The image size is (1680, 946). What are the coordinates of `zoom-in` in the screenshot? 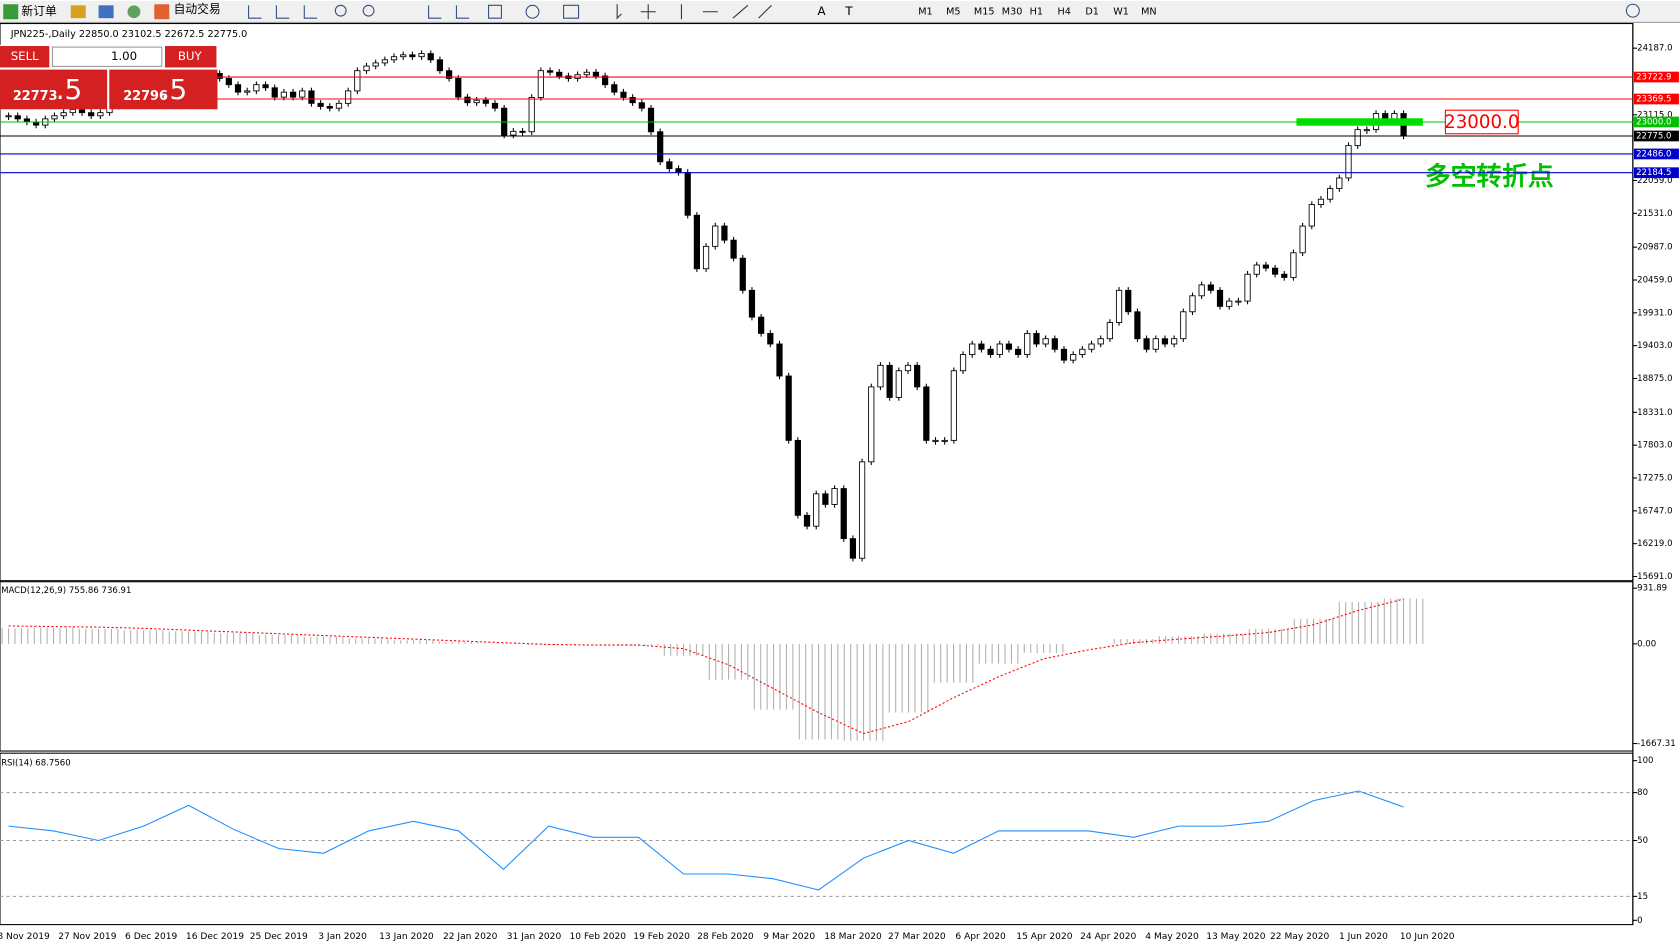 It's located at (340, 10).